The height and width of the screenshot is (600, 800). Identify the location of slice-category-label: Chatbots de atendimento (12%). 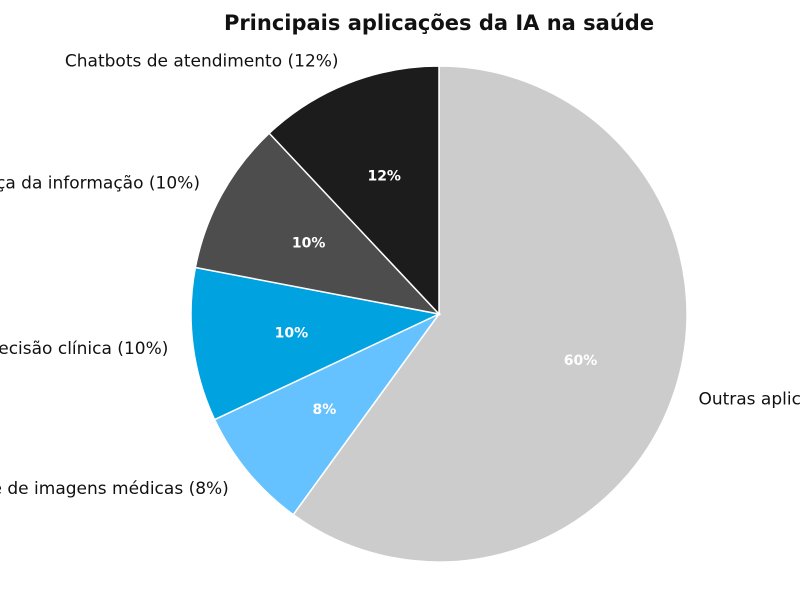
(202, 61).